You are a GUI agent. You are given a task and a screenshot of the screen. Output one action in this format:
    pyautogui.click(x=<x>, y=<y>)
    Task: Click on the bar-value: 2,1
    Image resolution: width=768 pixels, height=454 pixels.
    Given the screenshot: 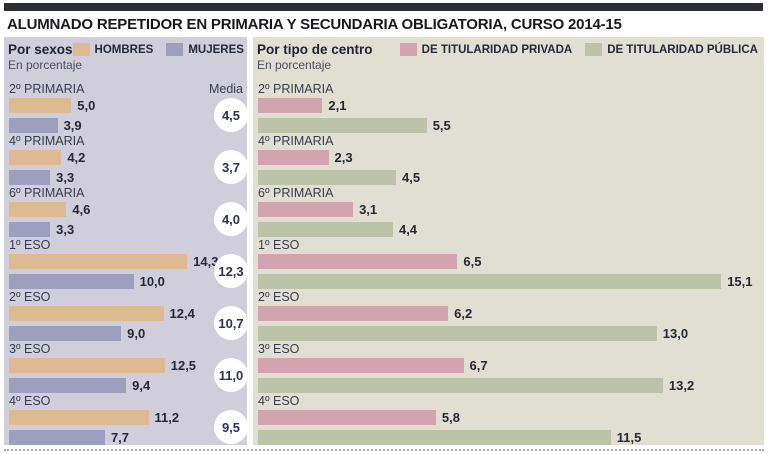 What is the action you would take?
    pyautogui.click(x=337, y=105)
    